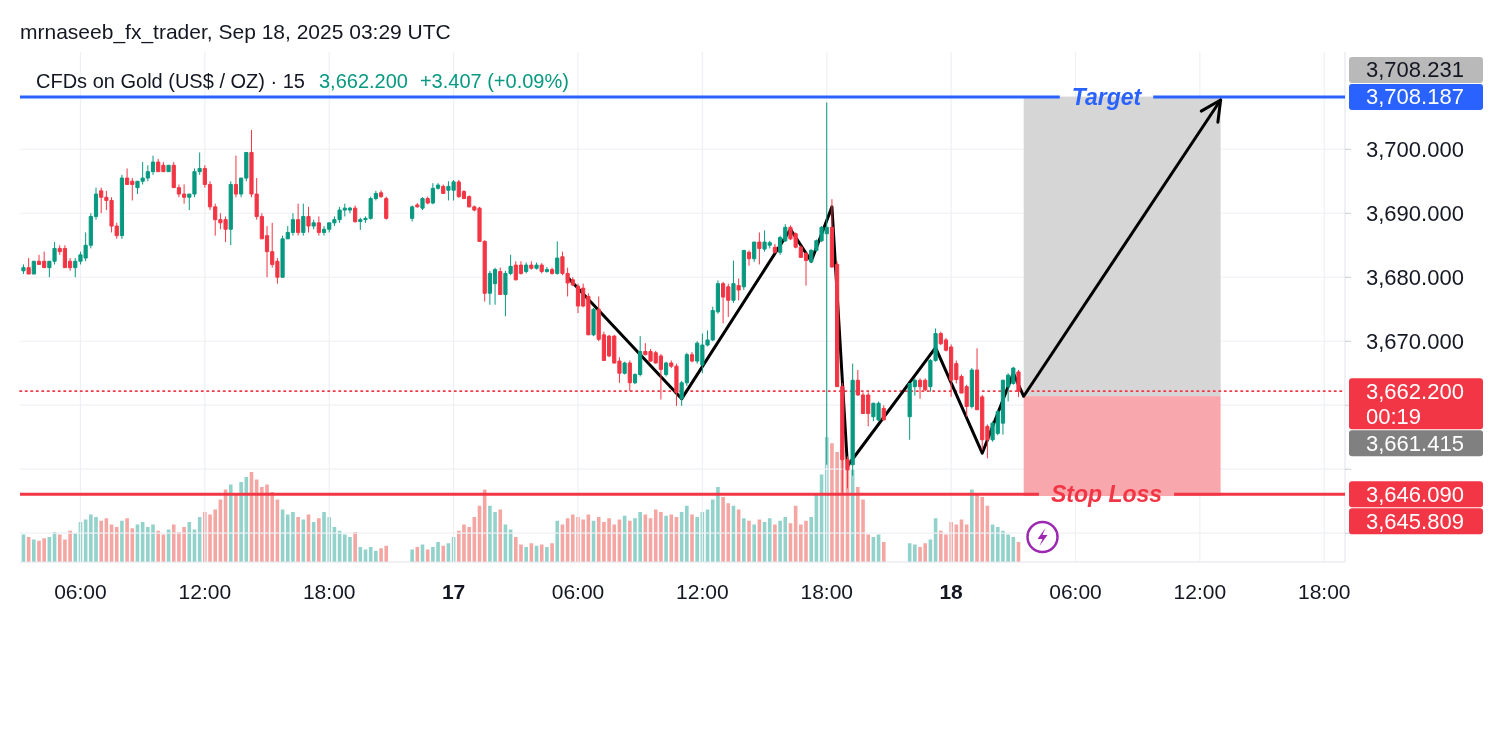  Describe the element at coordinates (1107, 96) in the screenshot. I see `ref-line-label: Target` at that location.